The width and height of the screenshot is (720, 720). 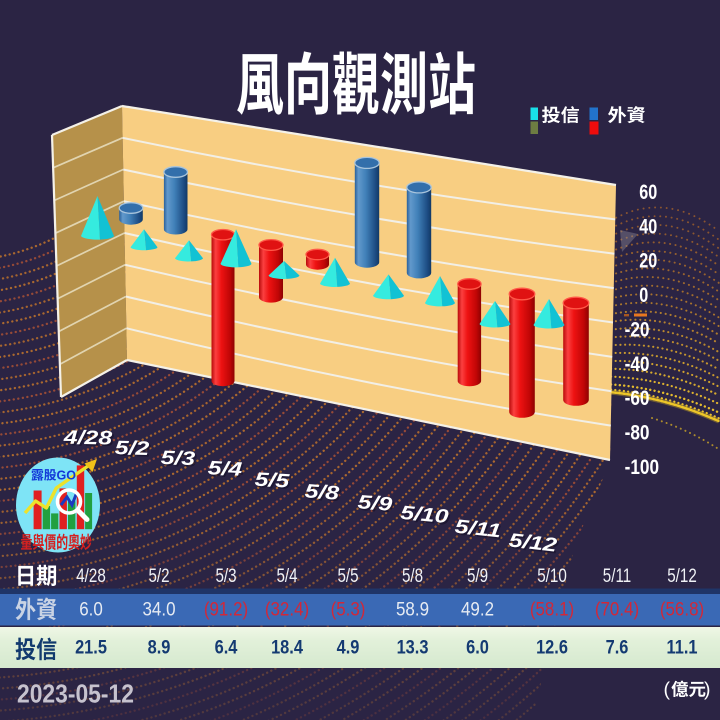 What do you see at coordinates (617, 647) in the screenshot?
I see `svg-text: 7.6` at bounding box center [617, 647].